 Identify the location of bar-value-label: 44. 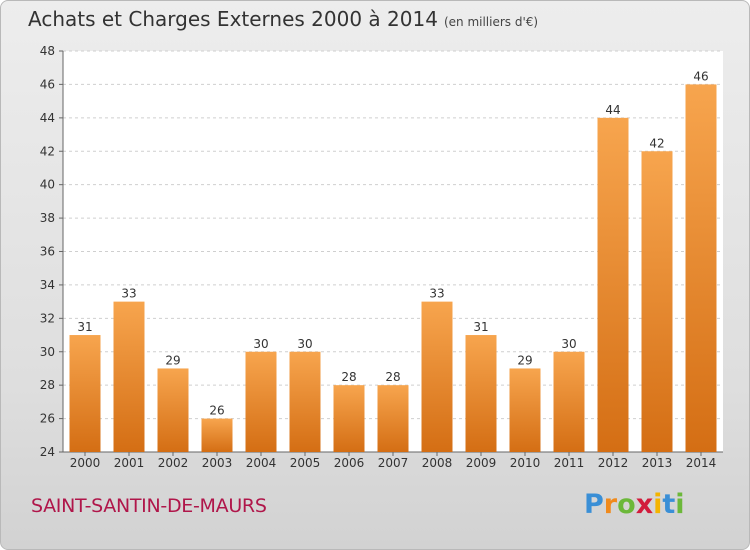
(612, 110).